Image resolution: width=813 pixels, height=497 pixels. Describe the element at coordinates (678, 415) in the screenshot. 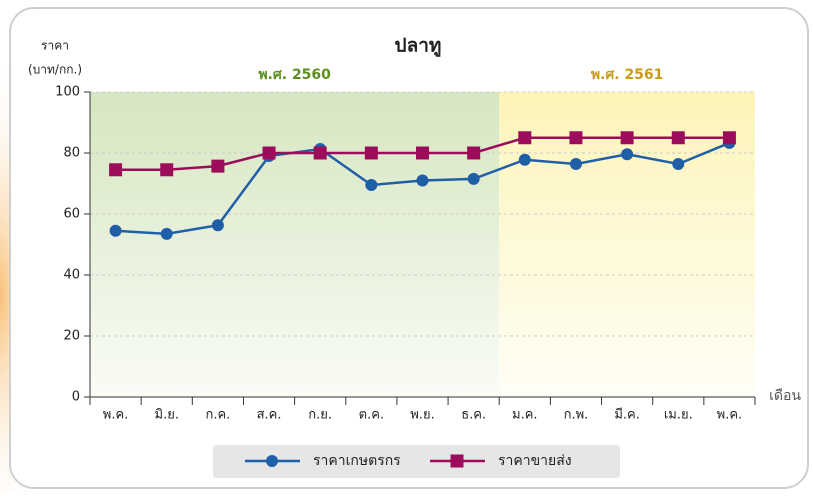

I see `x-tick-label: เม.ย.` at that location.